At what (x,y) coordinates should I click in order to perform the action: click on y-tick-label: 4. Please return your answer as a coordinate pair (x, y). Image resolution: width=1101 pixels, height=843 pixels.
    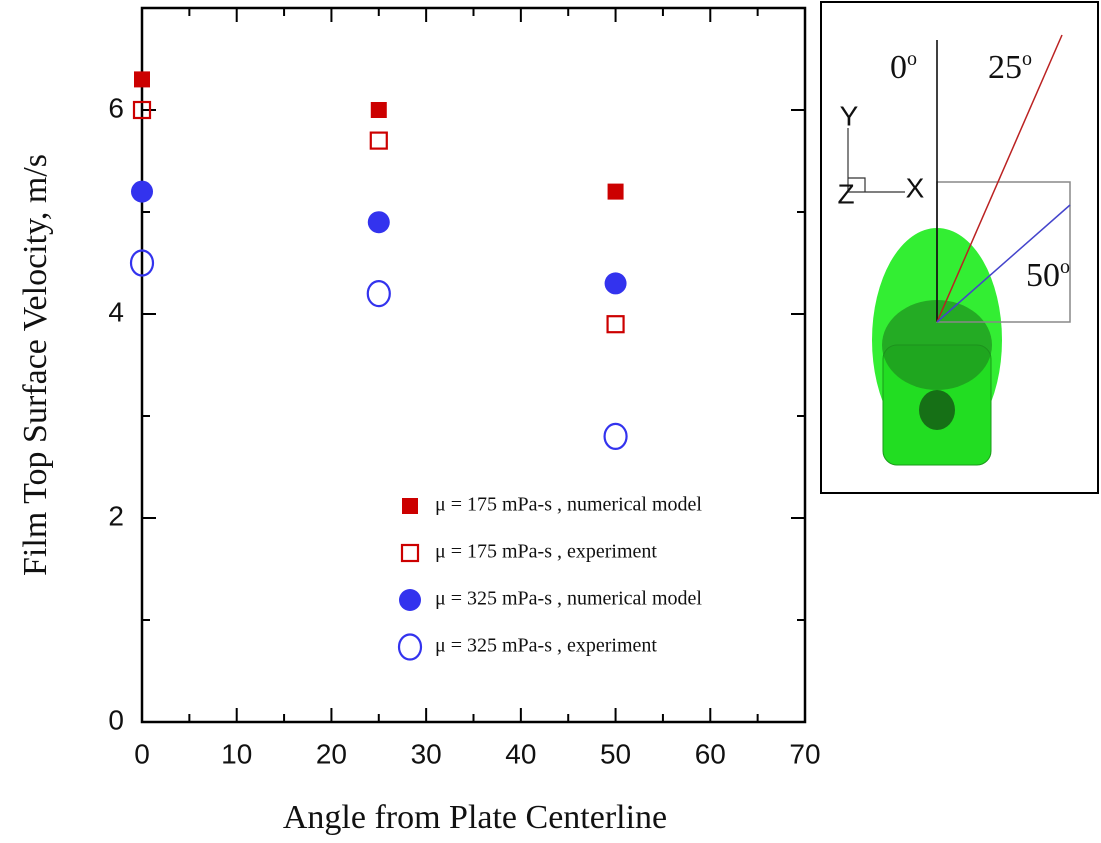
    Looking at the image, I should click on (116, 311).